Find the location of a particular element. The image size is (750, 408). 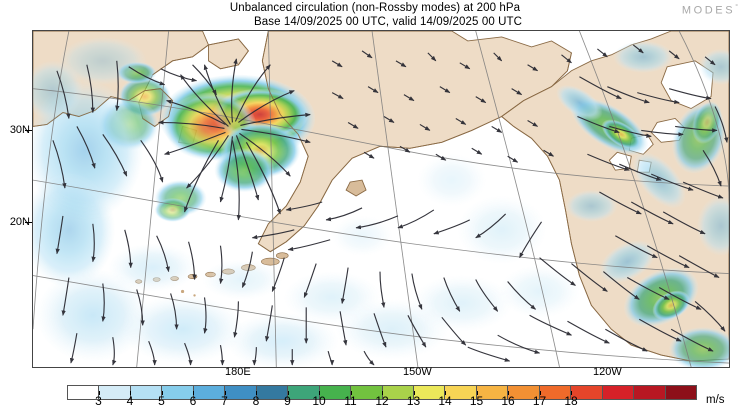

colorbar-tick-label-10: 10 is located at coordinates (319, 401).